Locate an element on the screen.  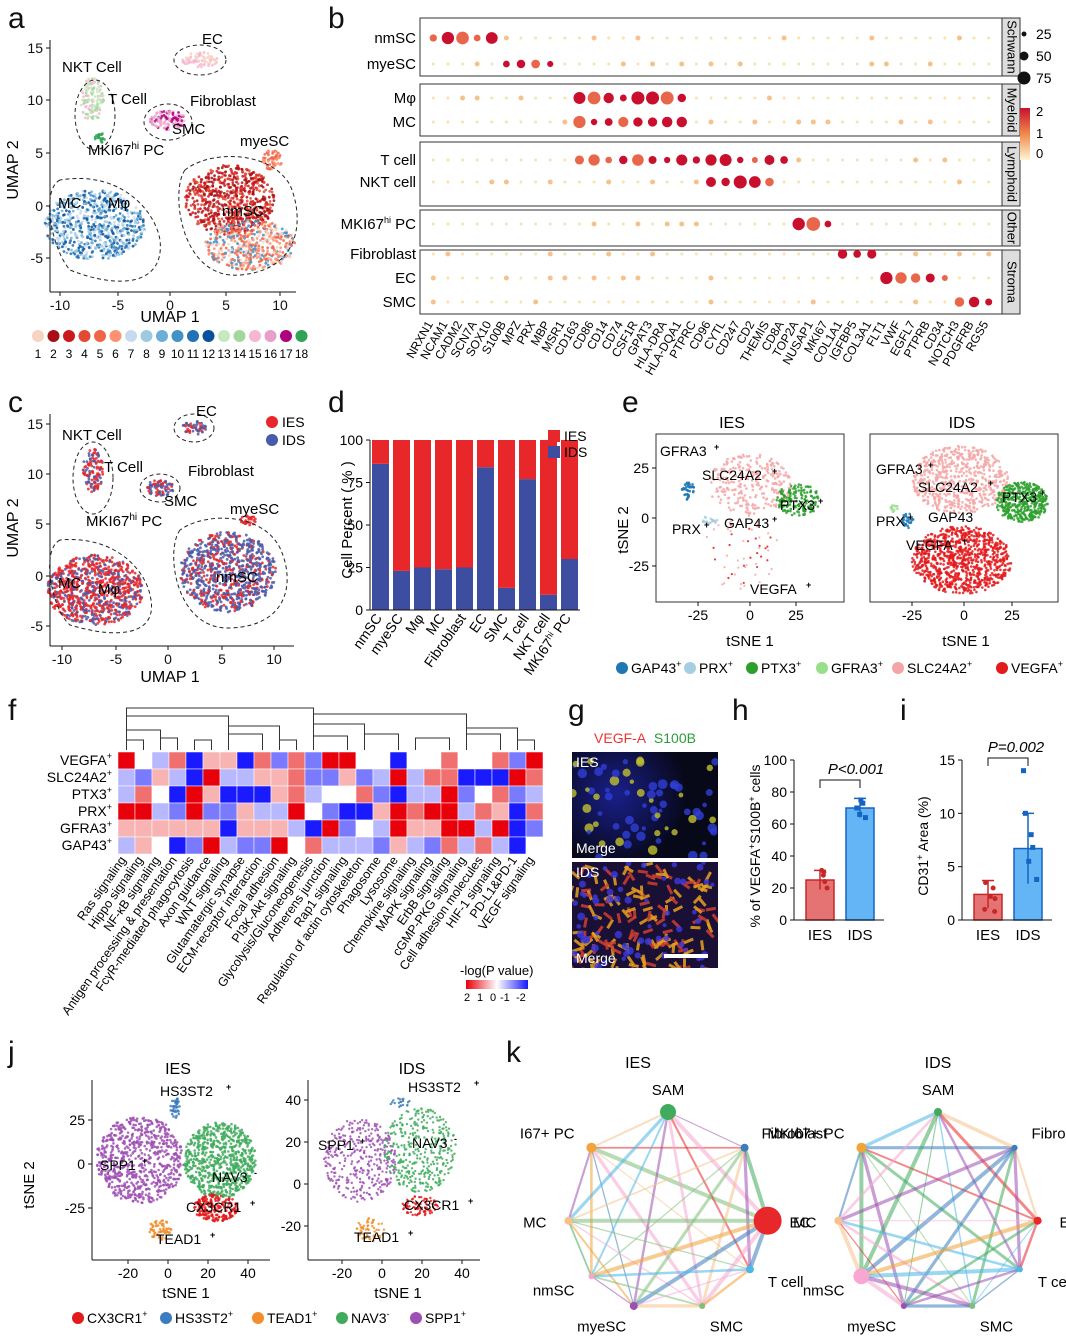
bar-ids is located at coordinates (569, 584).